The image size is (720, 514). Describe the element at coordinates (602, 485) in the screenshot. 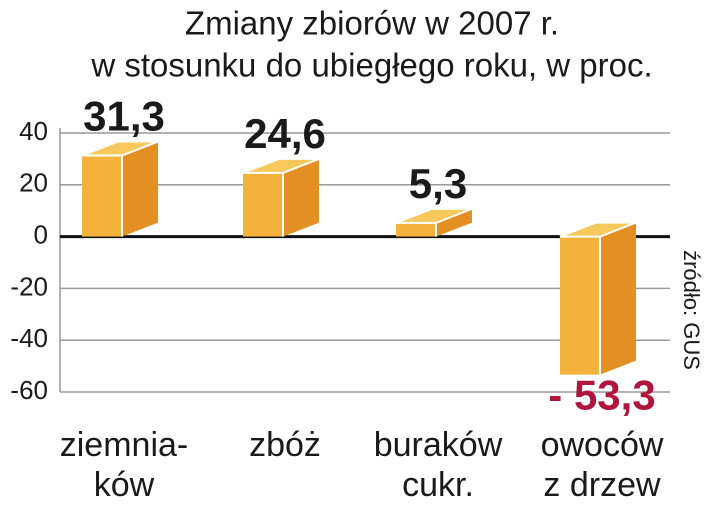

I see `x-tick-label: z drzew` at that location.